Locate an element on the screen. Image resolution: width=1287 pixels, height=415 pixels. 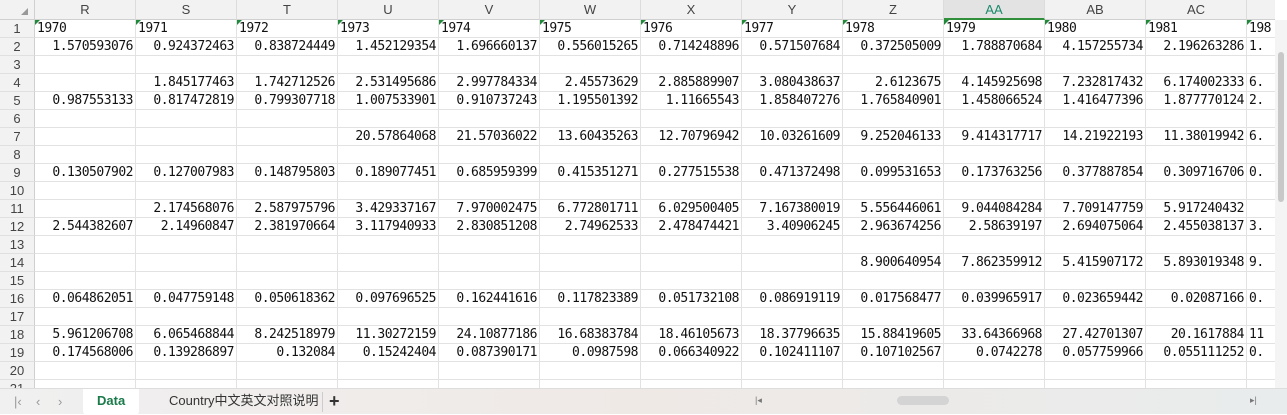
cell-AB16: 0.023659442 is located at coordinates (1095, 299).